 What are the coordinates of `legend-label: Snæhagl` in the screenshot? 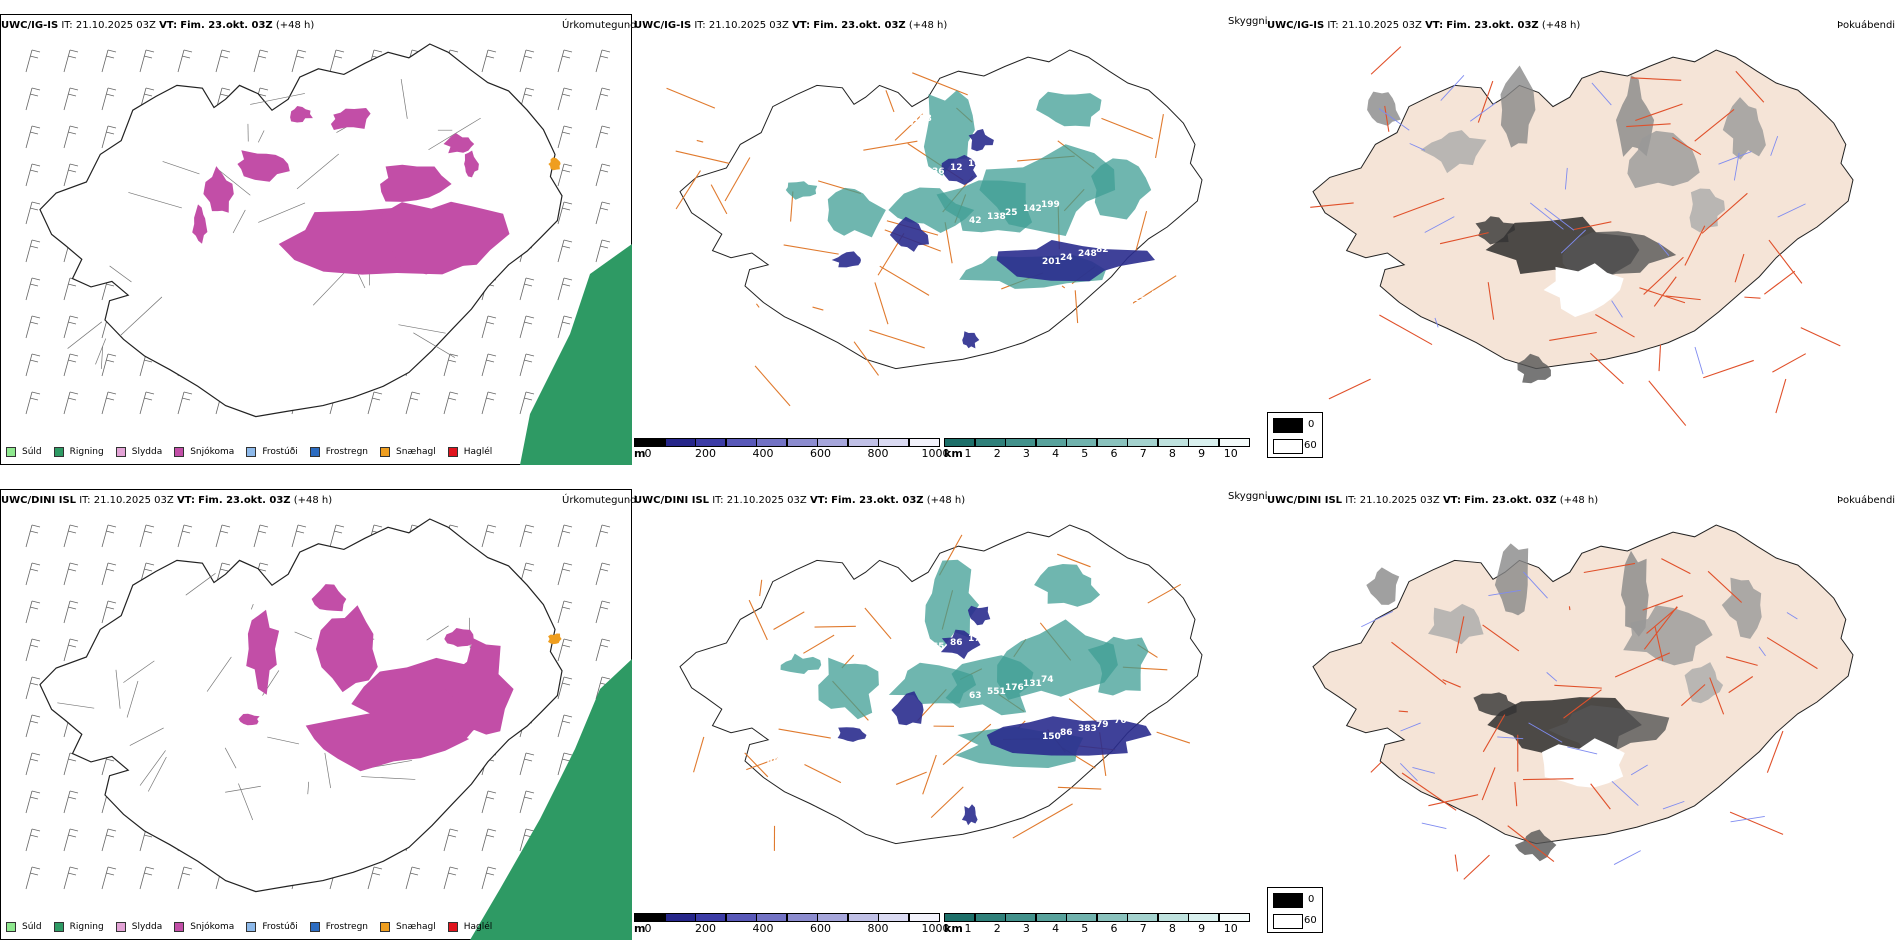 It's located at (416, 452).